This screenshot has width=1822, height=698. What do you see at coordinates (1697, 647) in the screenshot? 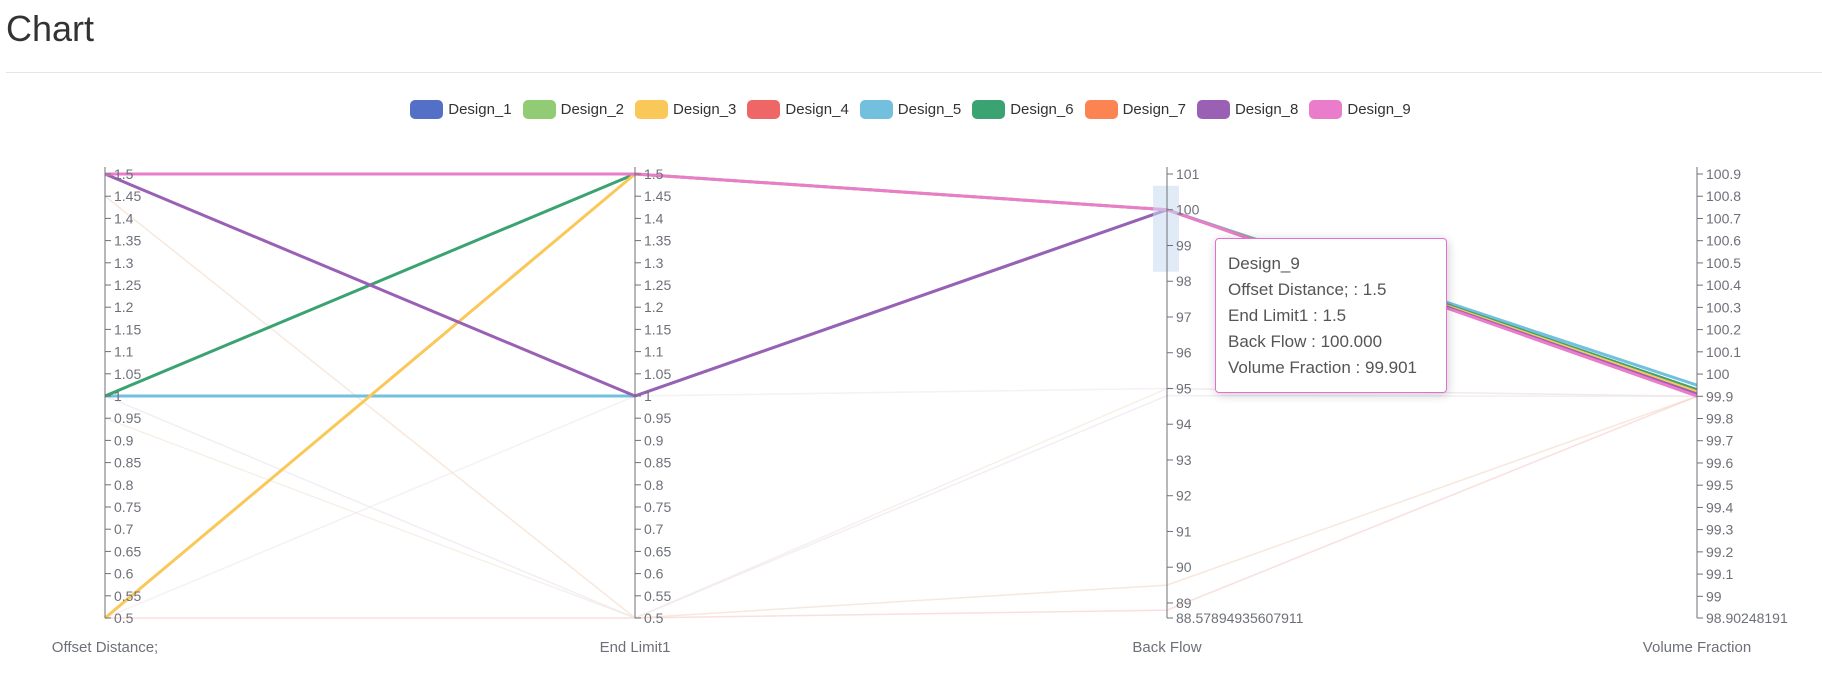
I see `axis-name: Volume Fraction` at bounding box center [1697, 647].